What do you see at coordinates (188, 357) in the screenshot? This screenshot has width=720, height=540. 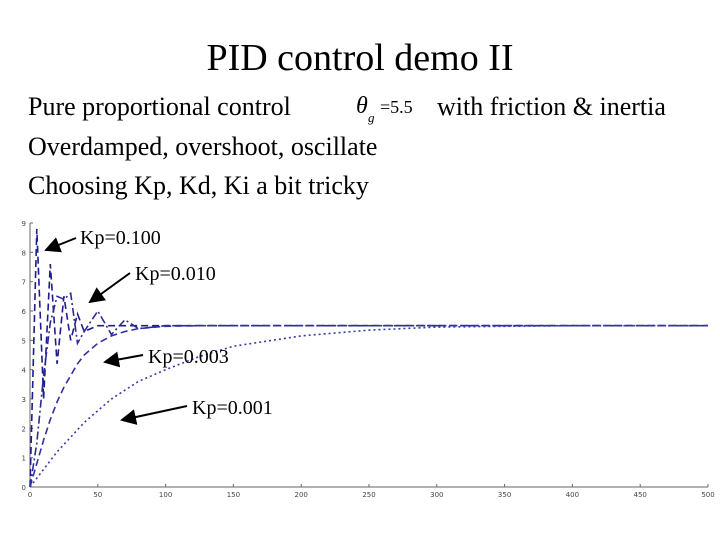 I see `series-label: Kp=0.003` at bounding box center [188, 357].